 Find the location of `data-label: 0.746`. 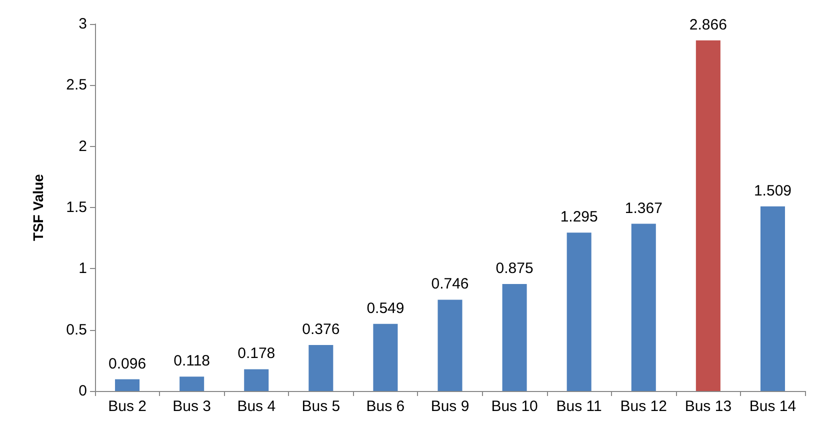

data-label: 0.746 is located at coordinates (450, 284).